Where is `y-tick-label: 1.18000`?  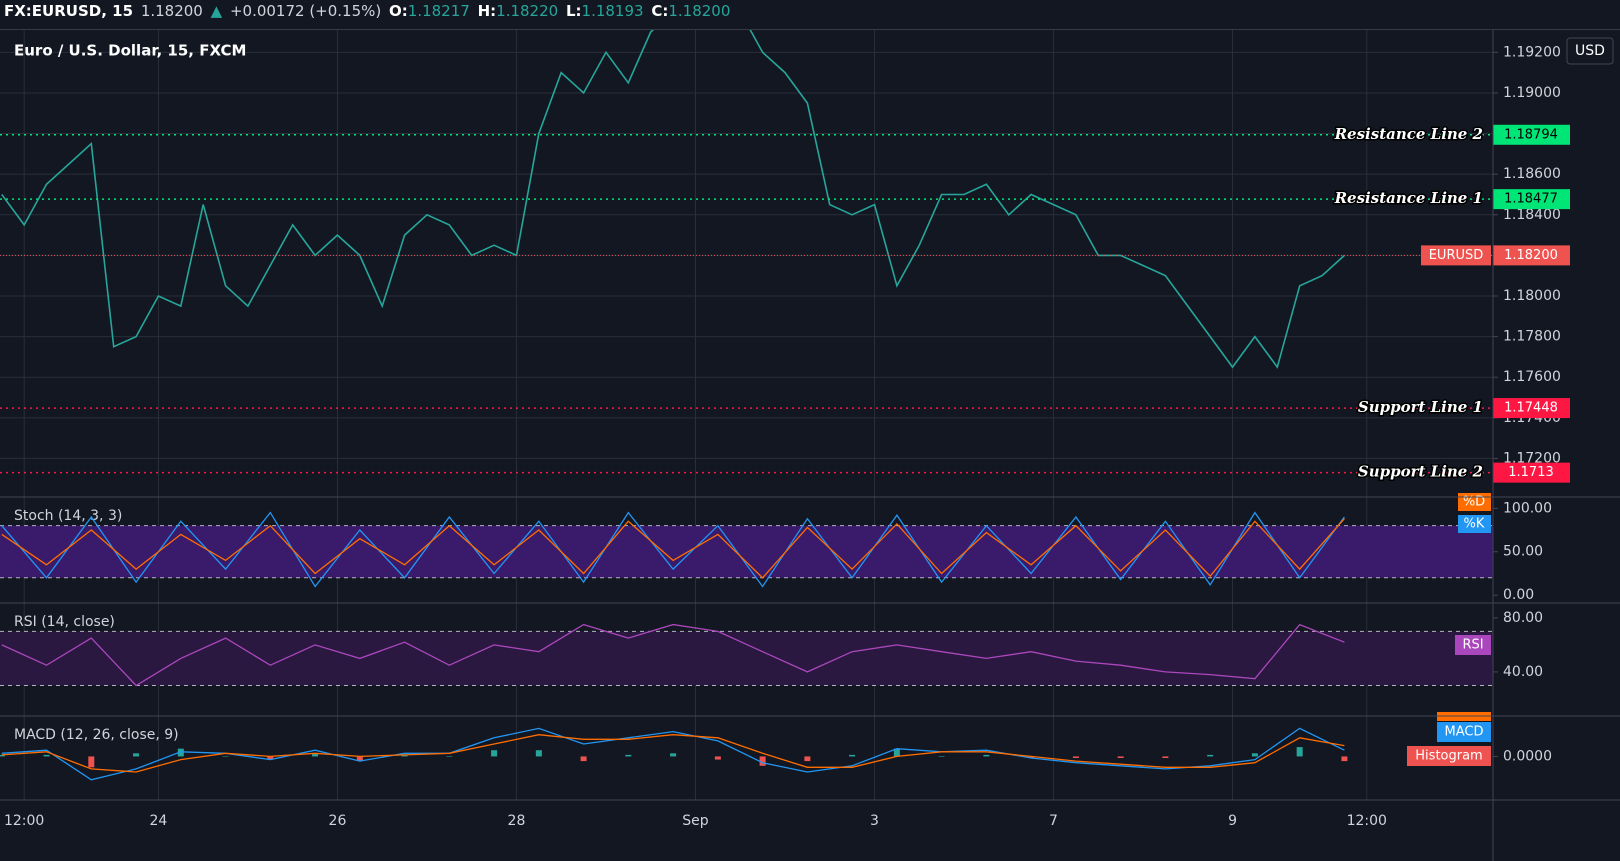
y-tick-label: 1.18000 is located at coordinates (1532, 296).